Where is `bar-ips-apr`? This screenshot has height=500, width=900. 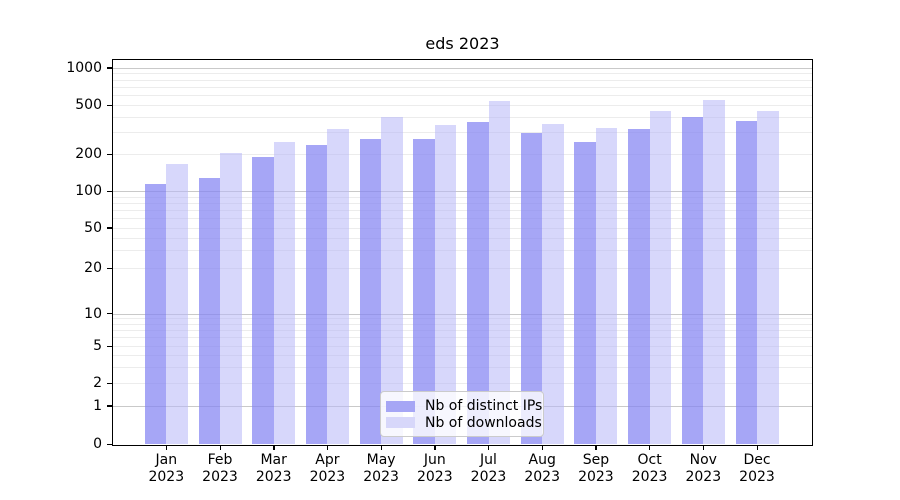 bar-ips-apr is located at coordinates (316, 294).